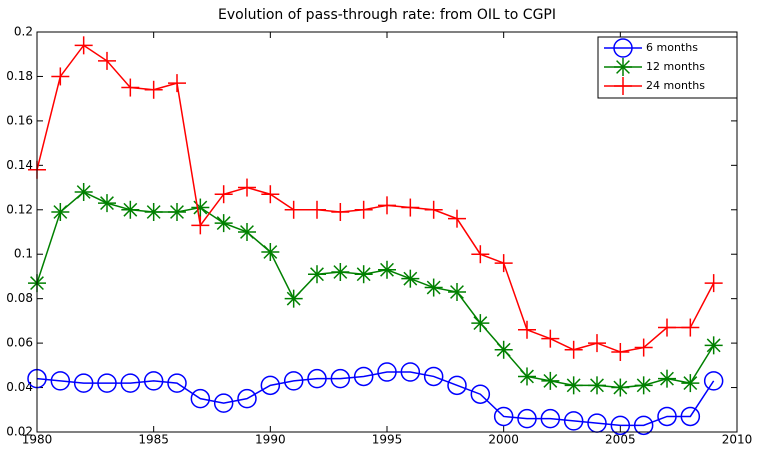 The image size is (761, 451). I want to click on series-line, so click(375, 399).